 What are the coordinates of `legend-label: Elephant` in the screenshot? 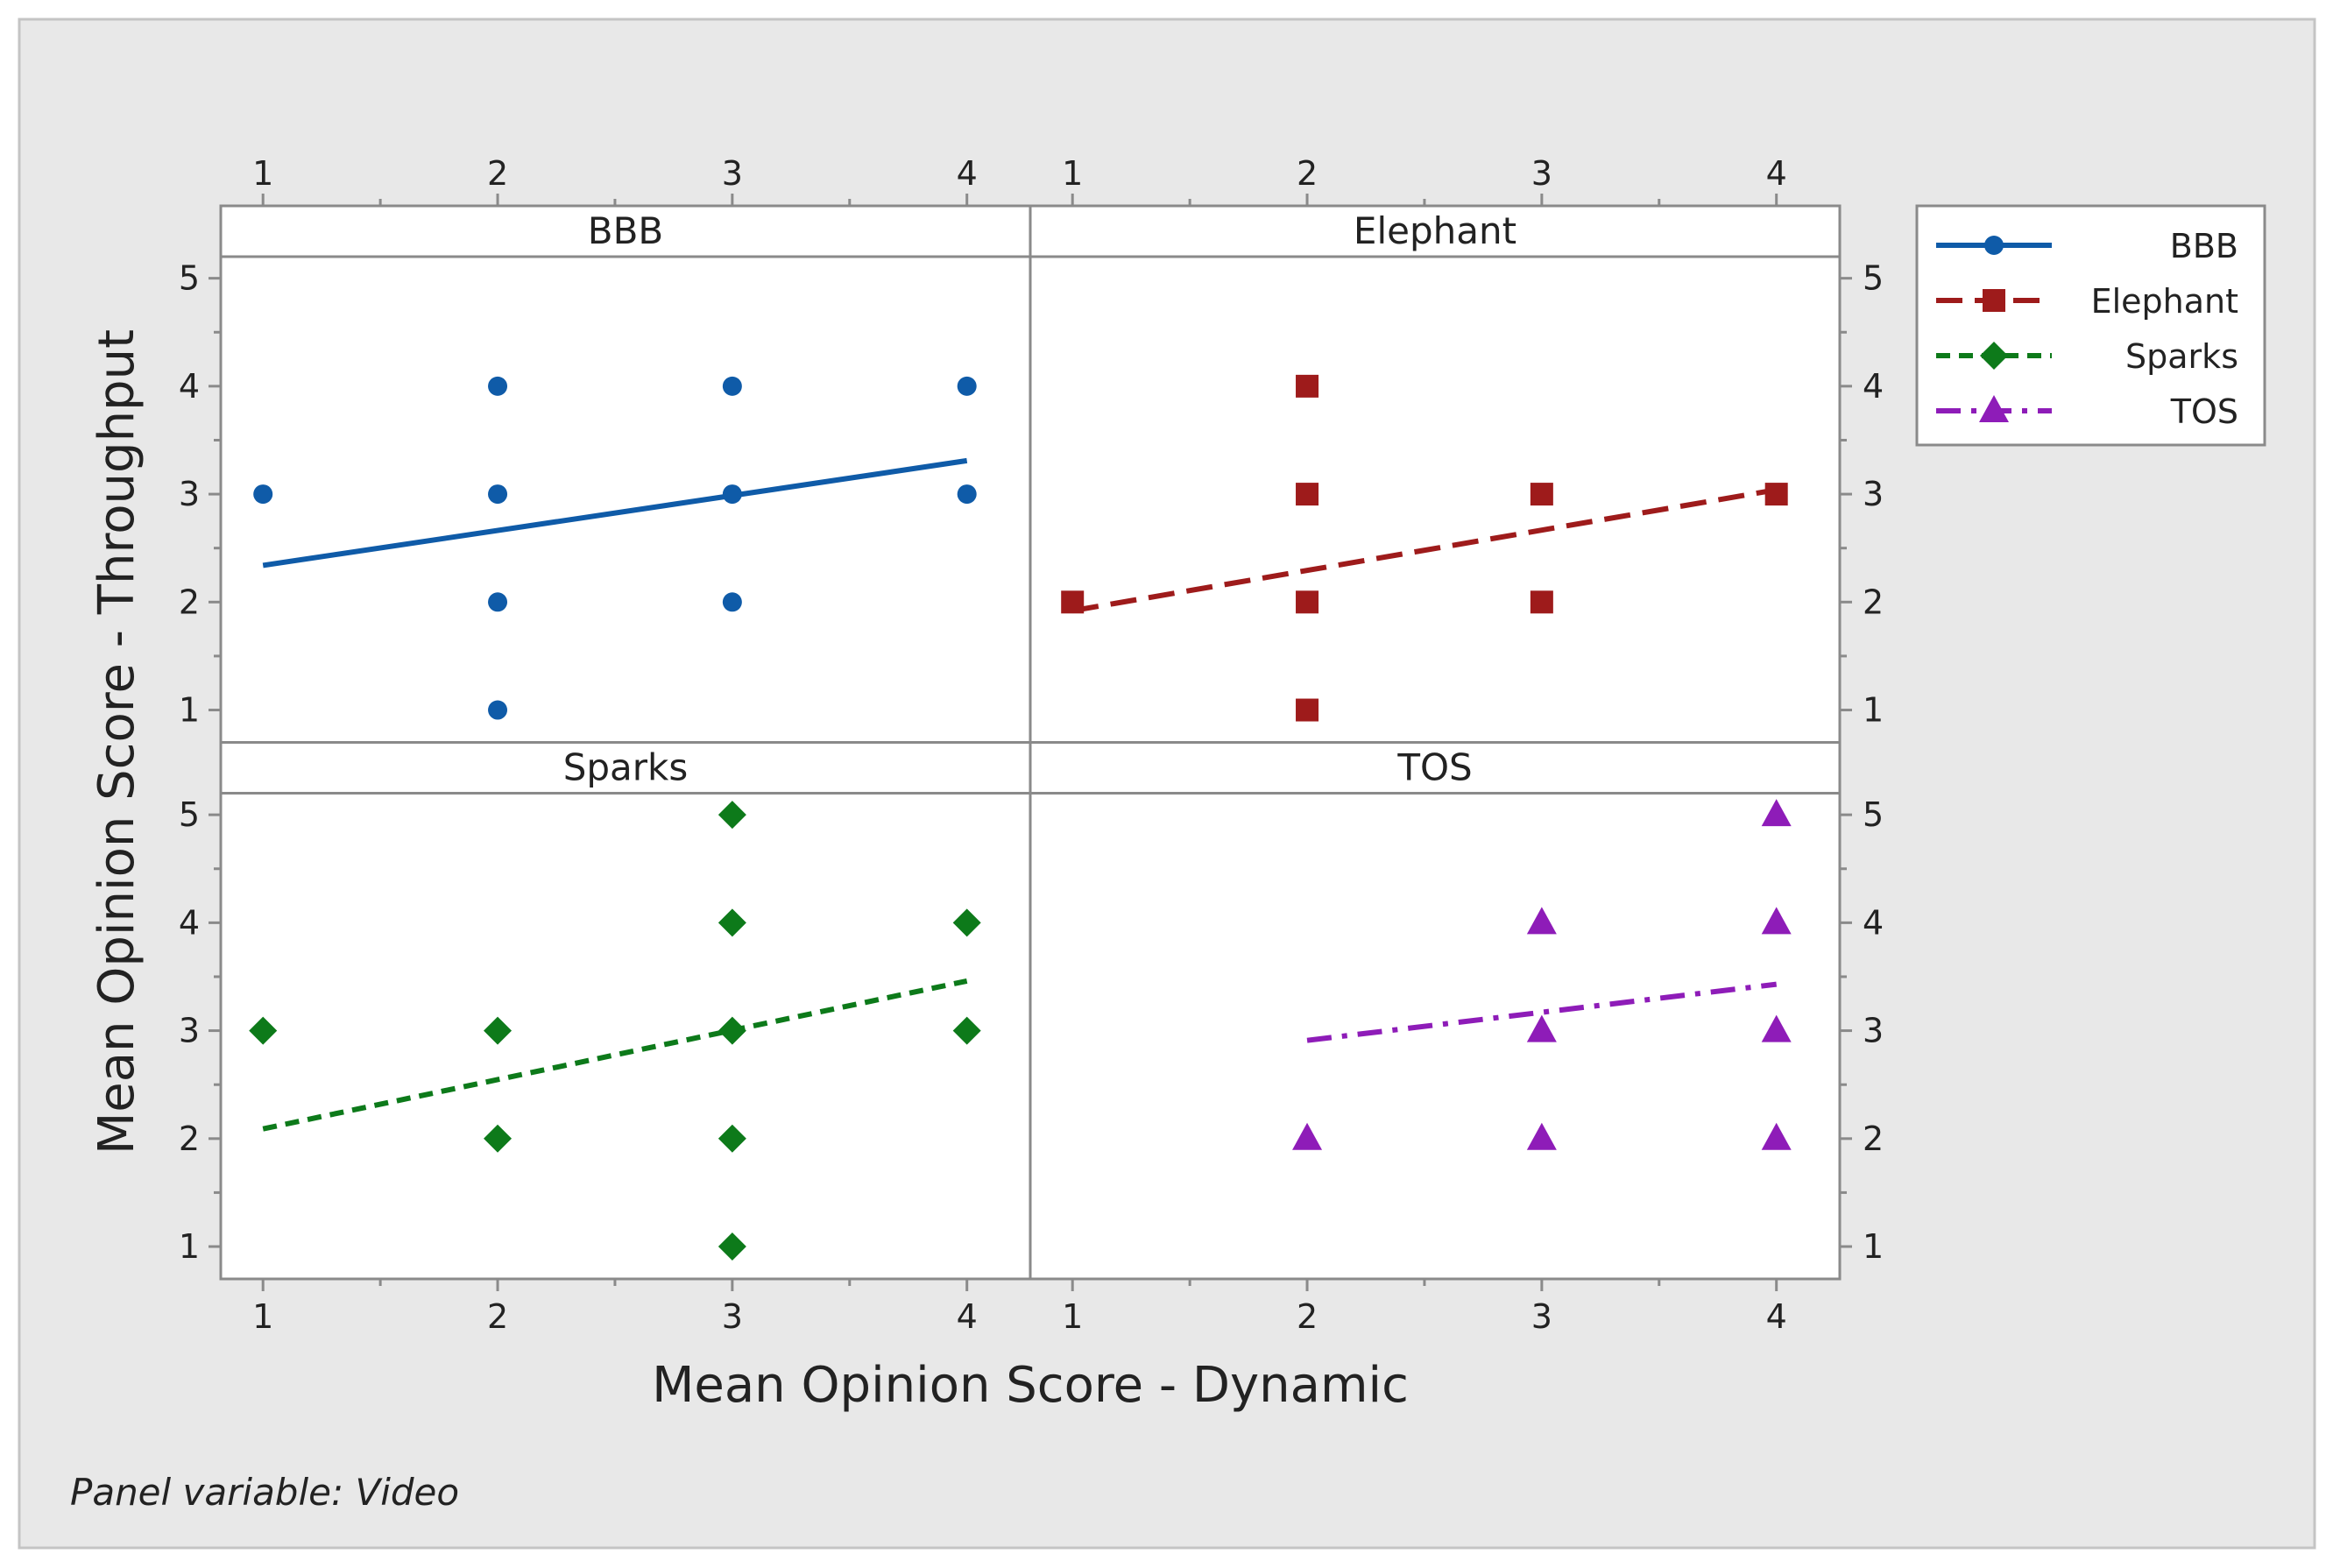 It's located at (2164, 301).